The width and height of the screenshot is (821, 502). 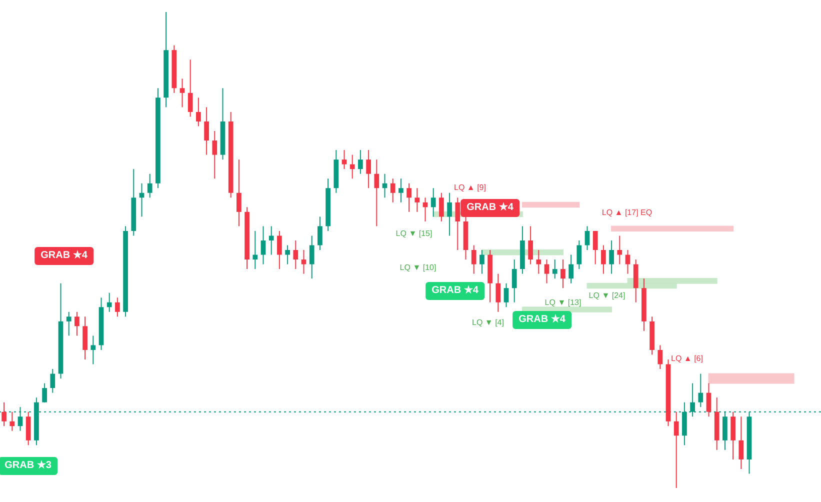 I want to click on annotation: LQ ▲ [9], so click(x=470, y=187).